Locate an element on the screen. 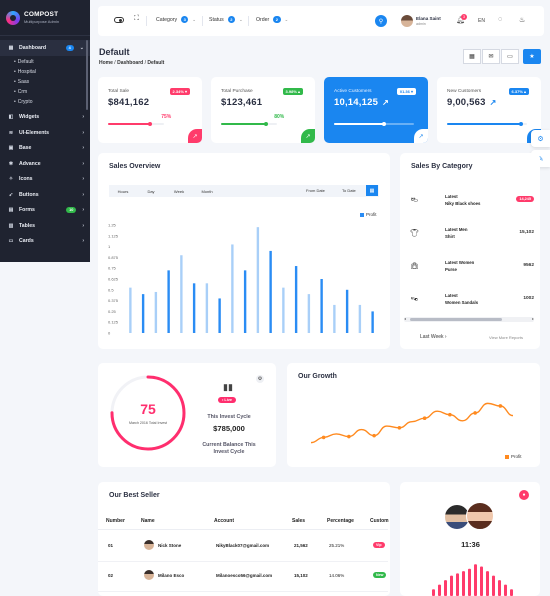 This screenshot has height=596, width=550. order-dropdown: Order 2 ⌄ is located at coordinates (272, 19).